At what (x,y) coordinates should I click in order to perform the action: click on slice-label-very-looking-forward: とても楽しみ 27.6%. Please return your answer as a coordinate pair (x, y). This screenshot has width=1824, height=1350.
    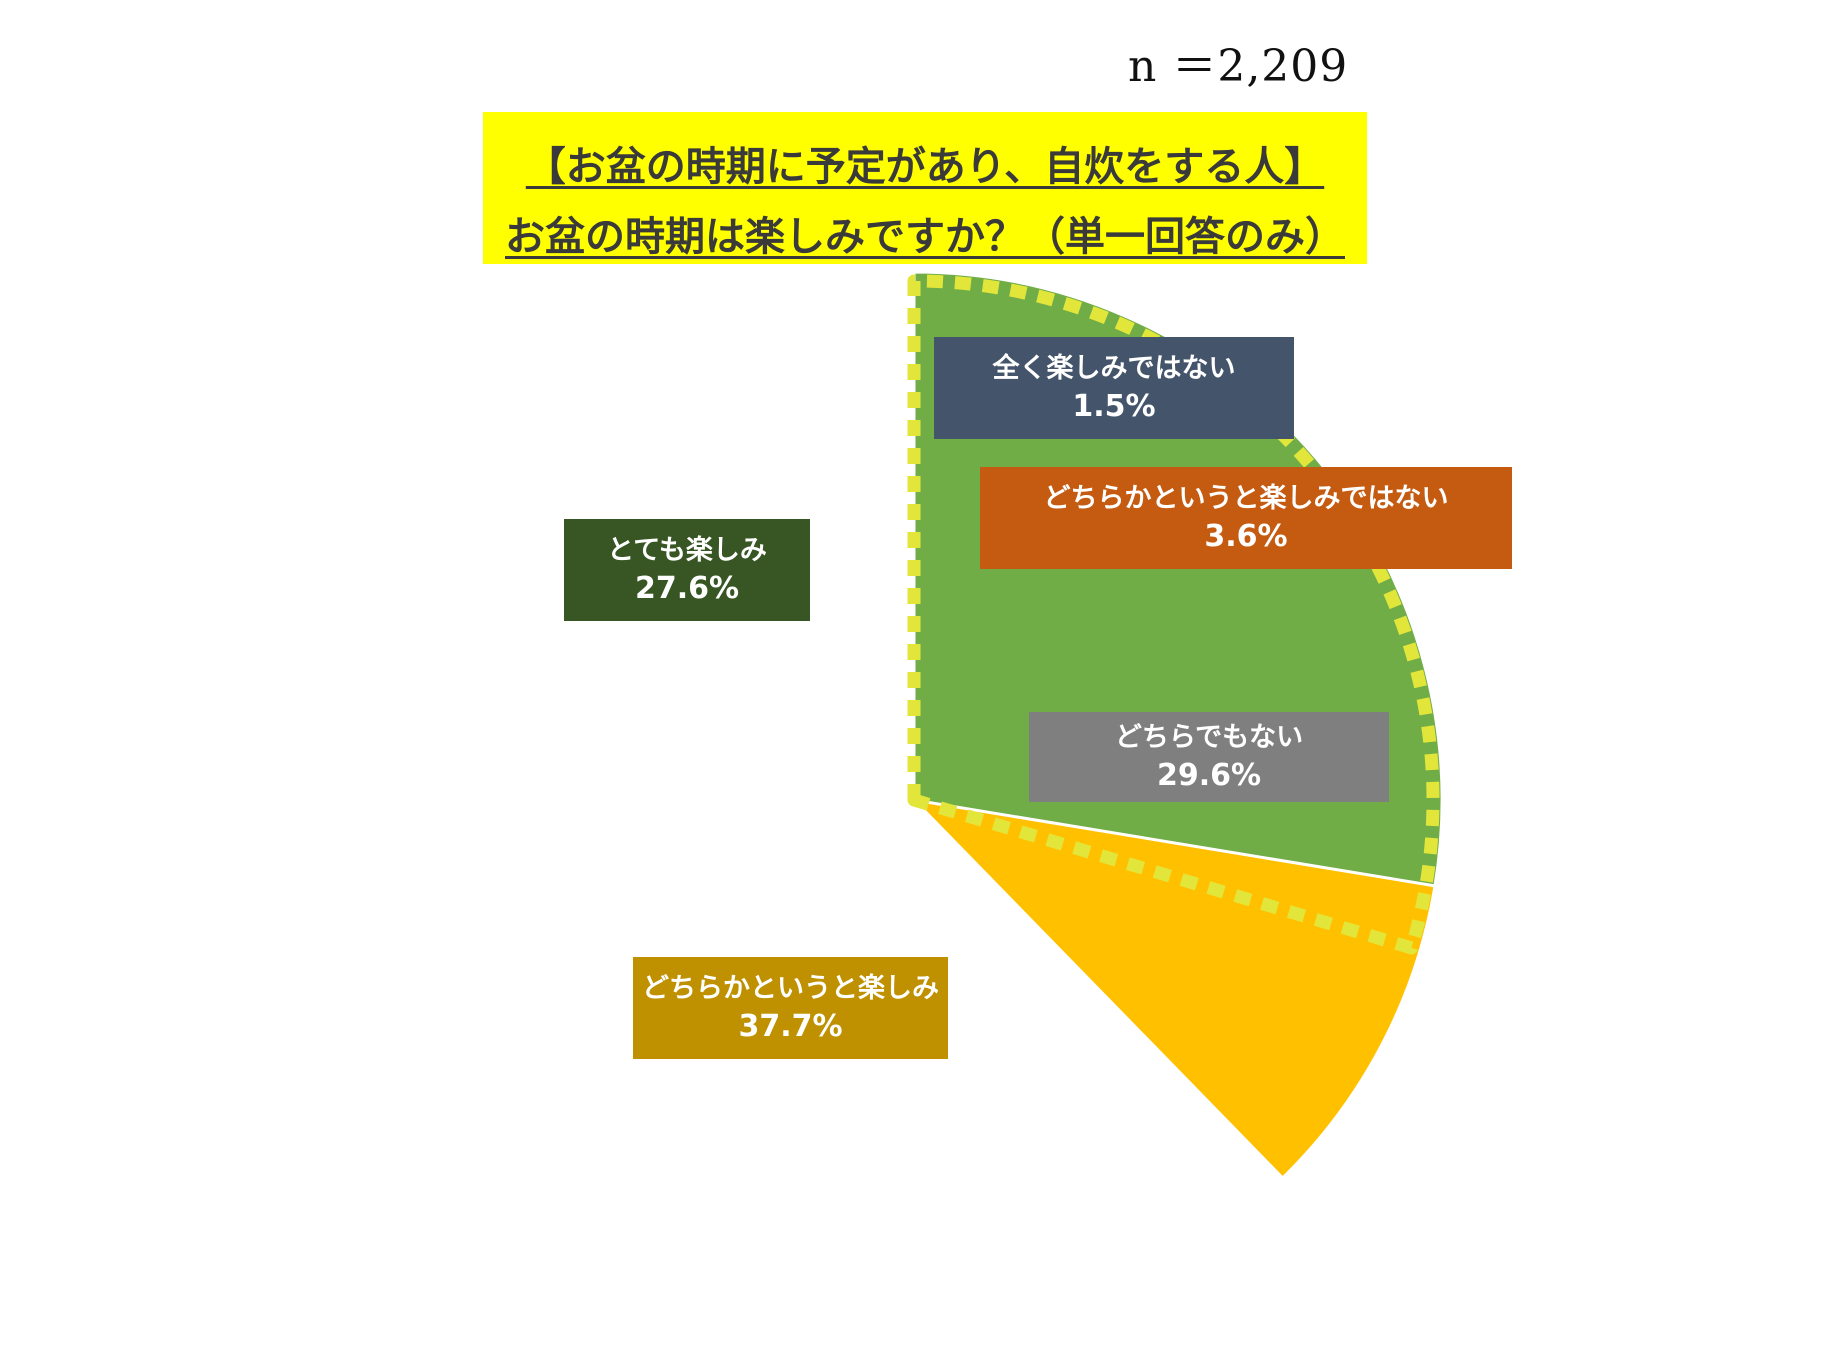
    Looking at the image, I should click on (687, 570).